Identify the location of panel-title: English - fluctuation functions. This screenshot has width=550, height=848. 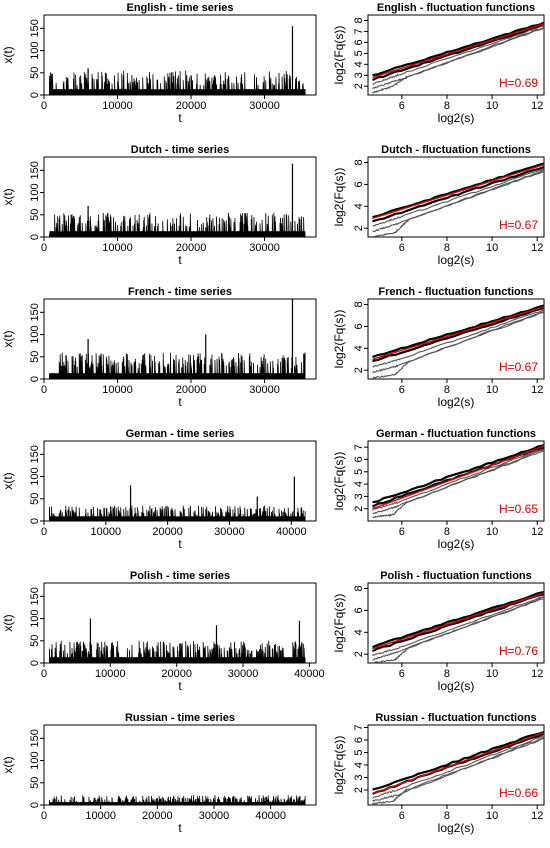
(456, 8).